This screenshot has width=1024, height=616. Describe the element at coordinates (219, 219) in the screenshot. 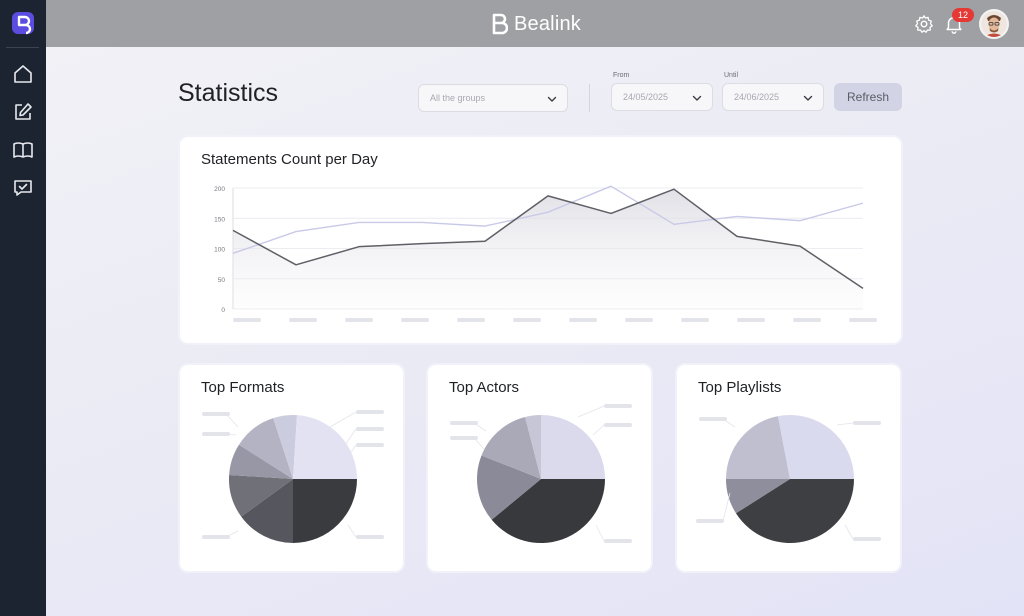

I see `y-tick-label: 150` at that location.